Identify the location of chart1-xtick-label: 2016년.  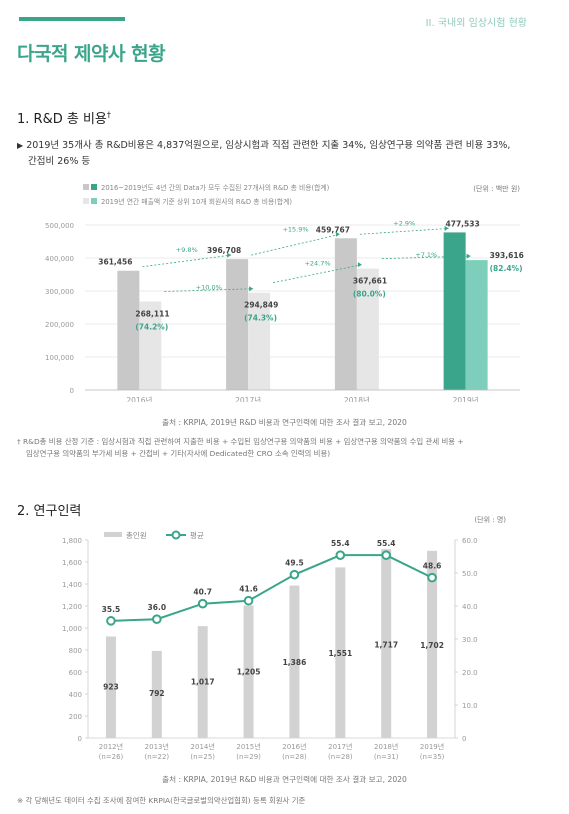
(139, 398).